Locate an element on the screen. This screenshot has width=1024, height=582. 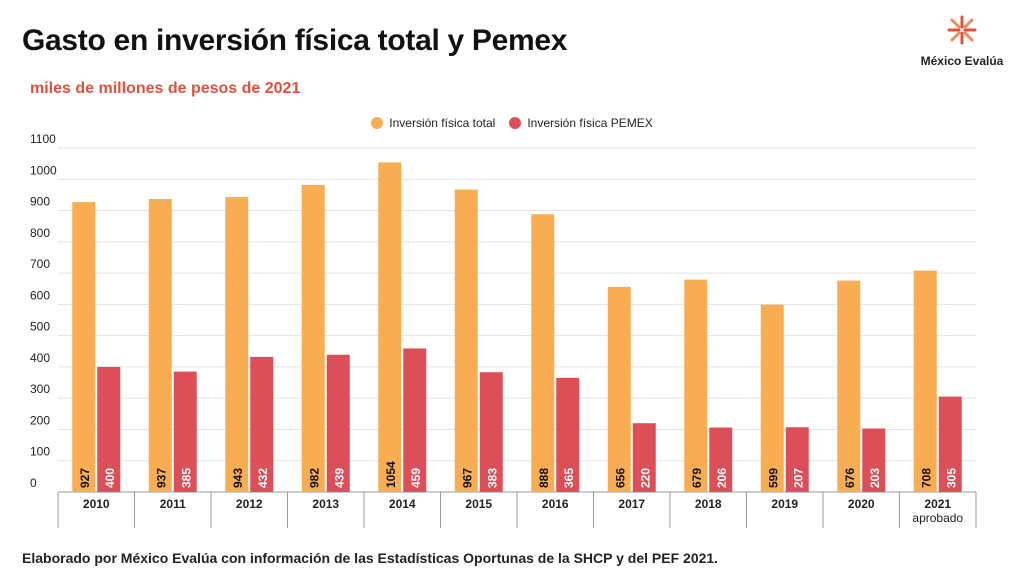
y-tick-label: 500 is located at coordinates (40, 327).